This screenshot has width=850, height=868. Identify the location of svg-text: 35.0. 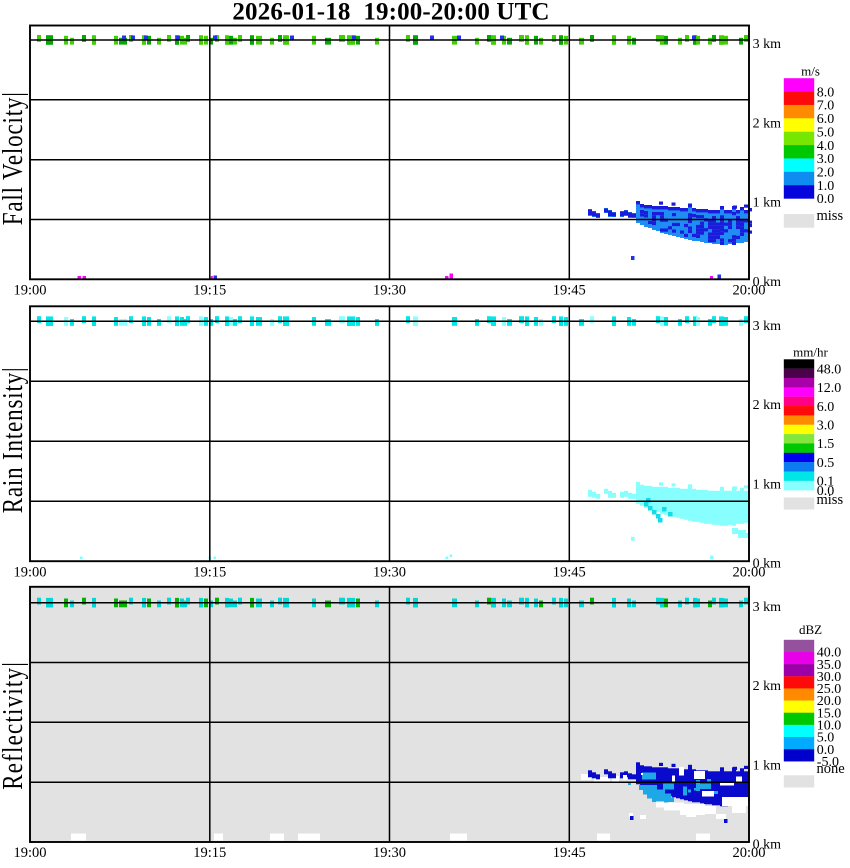
(829, 665).